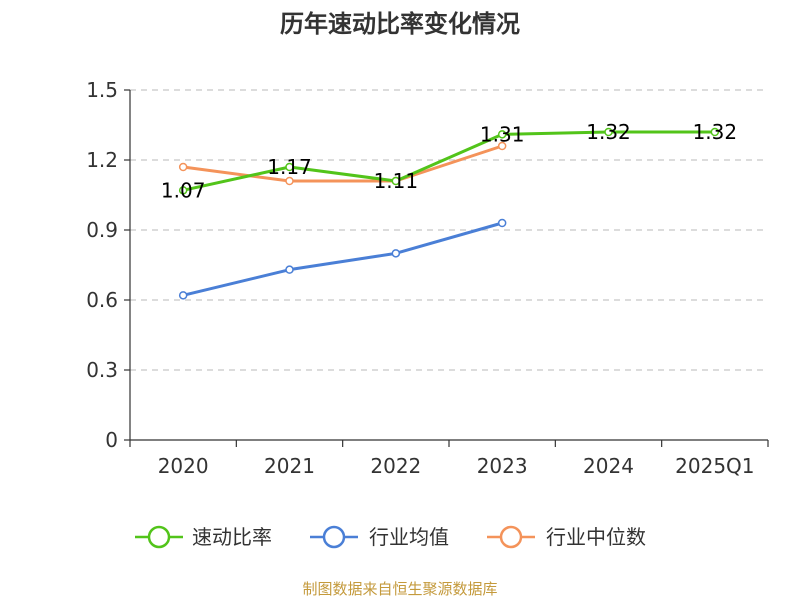 The height and width of the screenshot is (600, 800). What do you see at coordinates (289, 466) in the screenshot?
I see `x-tick-label: 2021` at bounding box center [289, 466].